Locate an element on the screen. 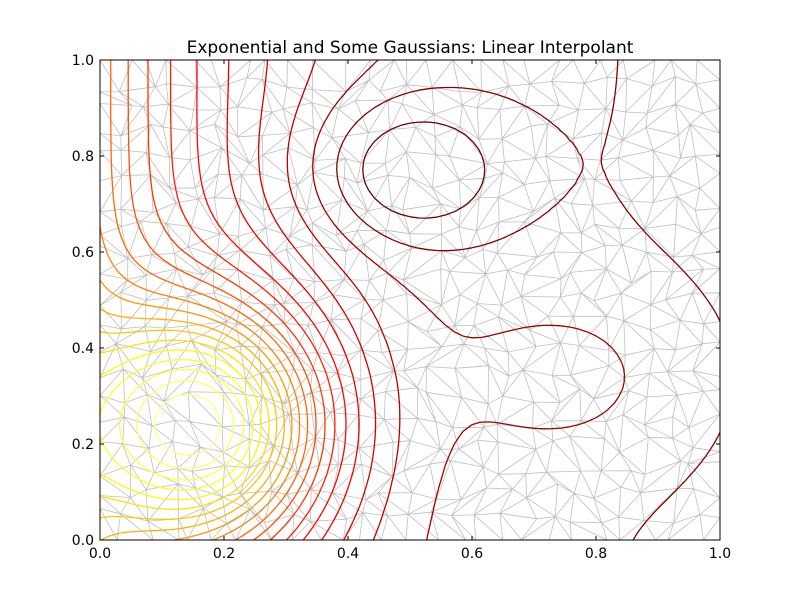 The image size is (800, 600). y-tick-label: 0.6 is located at coordinates (83, 253).